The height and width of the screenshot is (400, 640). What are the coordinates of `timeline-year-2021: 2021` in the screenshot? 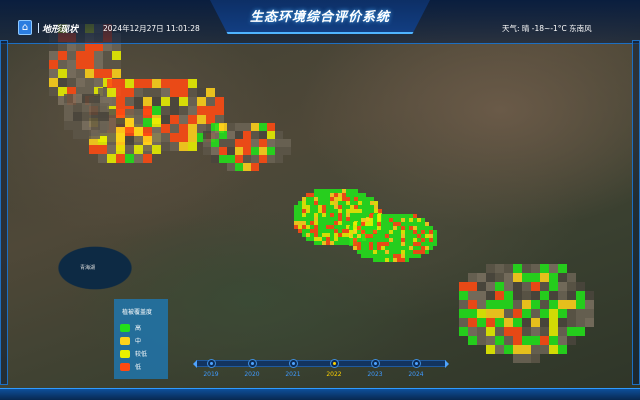 It's located at (293, 374).